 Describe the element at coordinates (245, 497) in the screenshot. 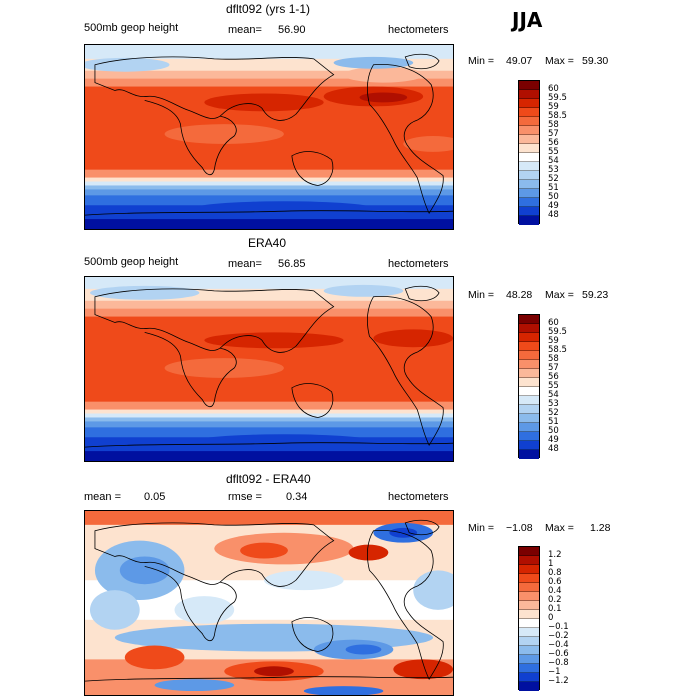

I see `panel-3-rmse-label: rmse =` at that location.